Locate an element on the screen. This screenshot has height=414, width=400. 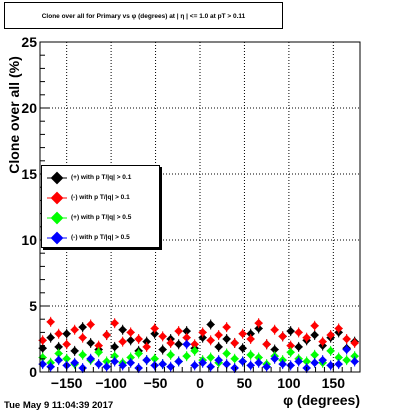
y-tick-label: 15 is located at coordinates (29, 174).